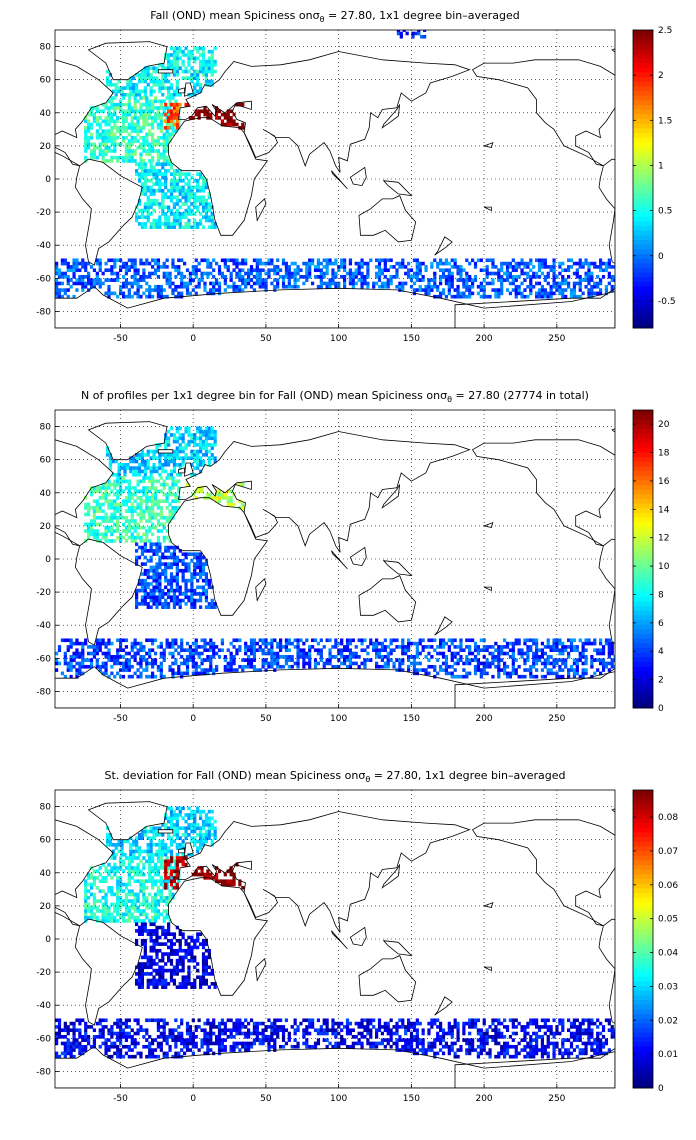 This screenshot has height=1140, width=696. Describe the element at coordinates (664, 454) in the screenshot. I see `colorbar-tick-label: 18` at that location.